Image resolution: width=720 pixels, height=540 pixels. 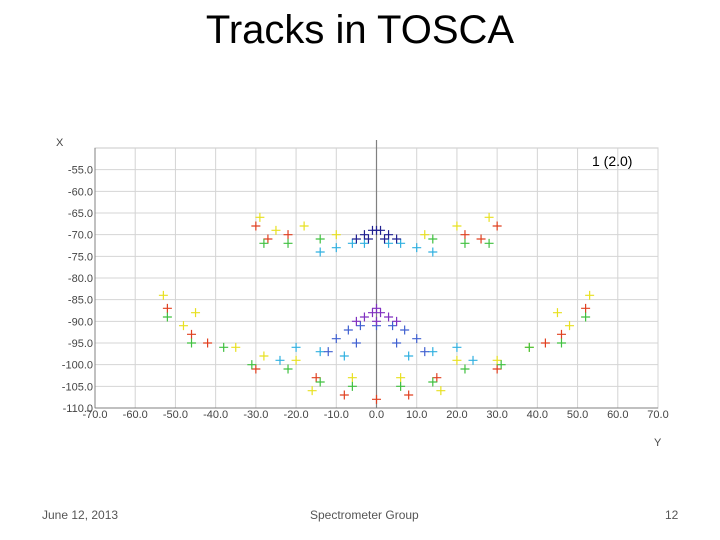 What do you see at coordinates (78, 409) in the screenshot?
I see `y-tick-label: -110.0` at bounding box center [78, 409].